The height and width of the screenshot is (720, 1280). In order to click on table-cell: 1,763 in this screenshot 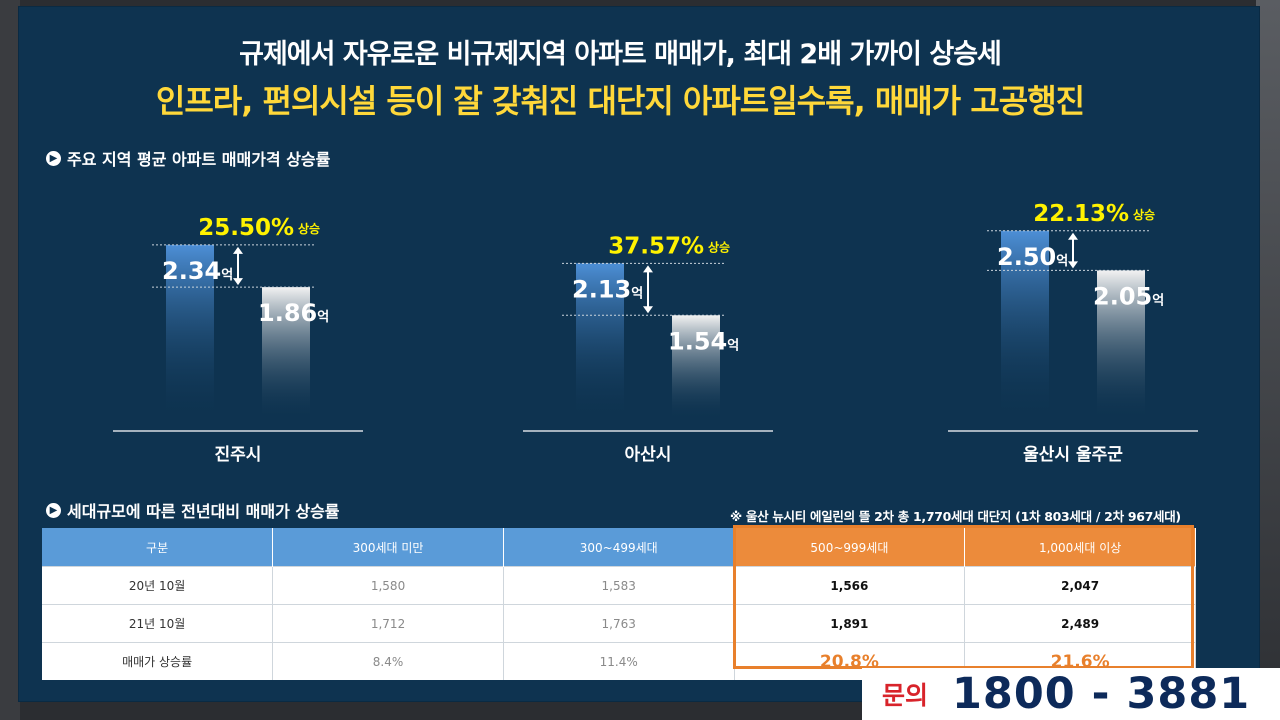, I will do `click(619, 623)`.